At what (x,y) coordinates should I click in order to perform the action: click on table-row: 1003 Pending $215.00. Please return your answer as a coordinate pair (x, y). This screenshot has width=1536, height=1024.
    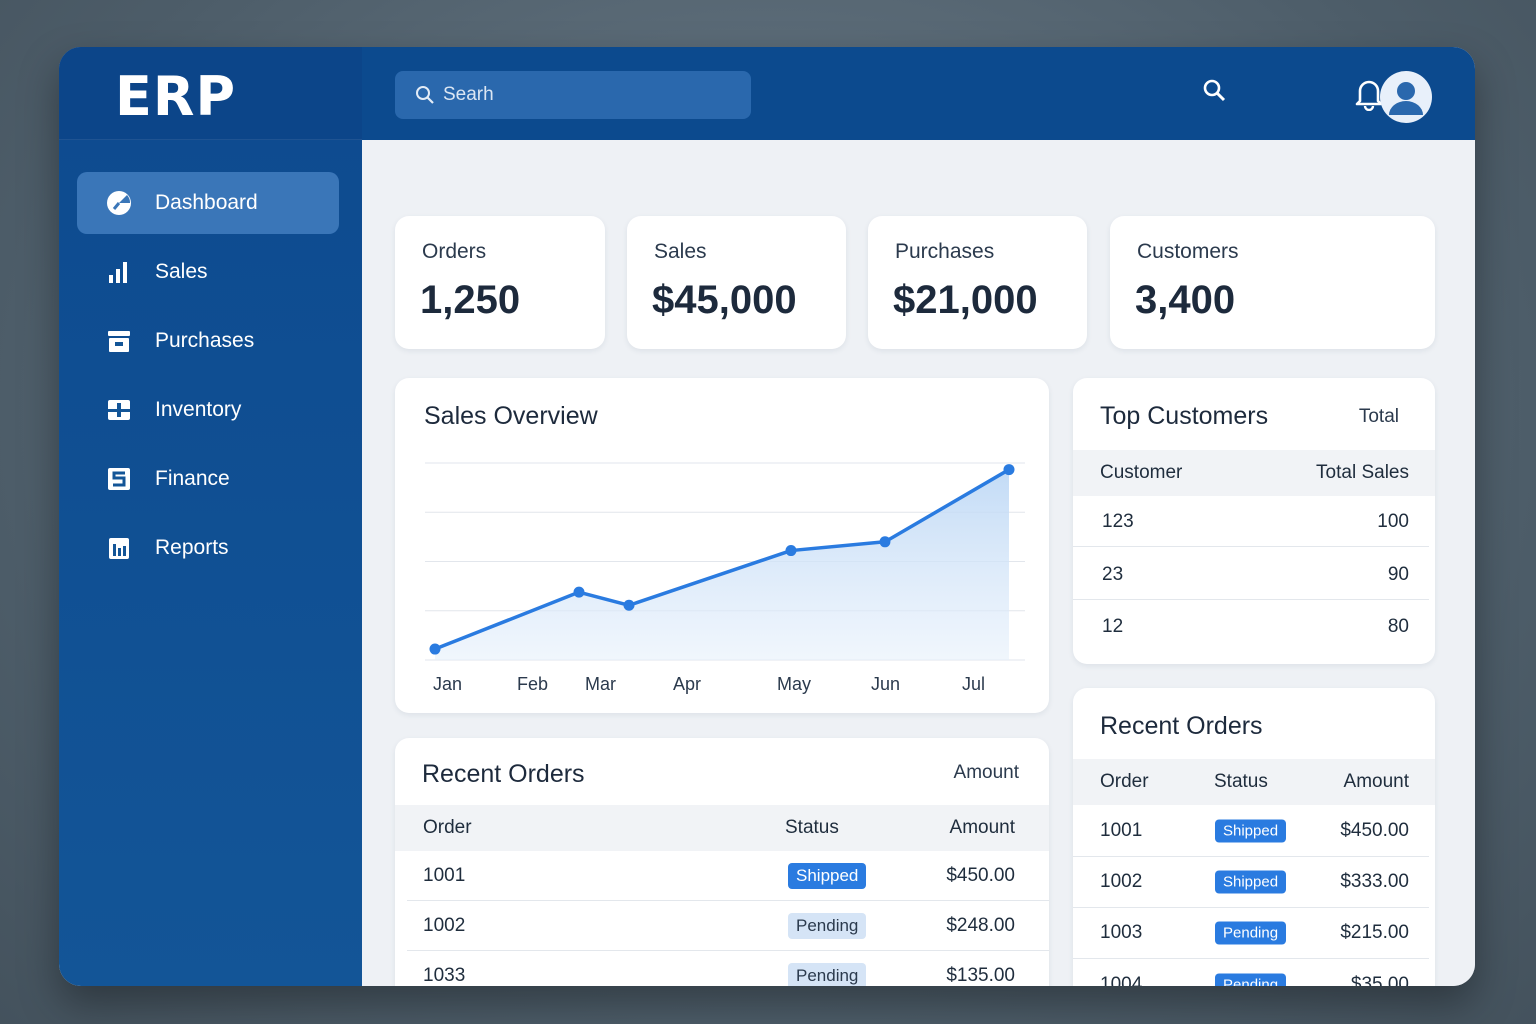
    Looking at the image, I should click on (1251, 933).